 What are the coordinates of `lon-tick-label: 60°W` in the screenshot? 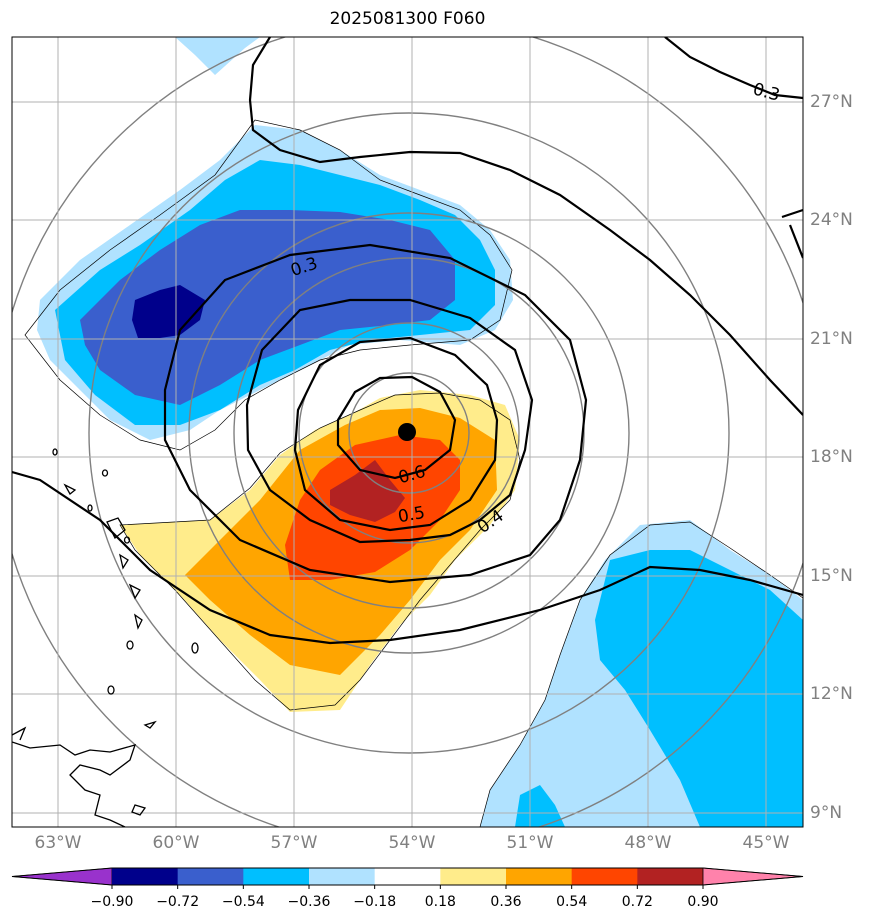 It's located at (176, 843).